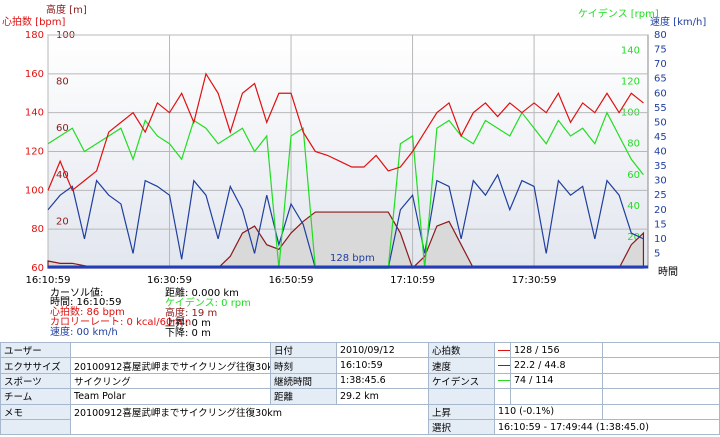 The height and width of the screenshot is (437, 720). I want to click on cell: 速度, so click(461, 365).